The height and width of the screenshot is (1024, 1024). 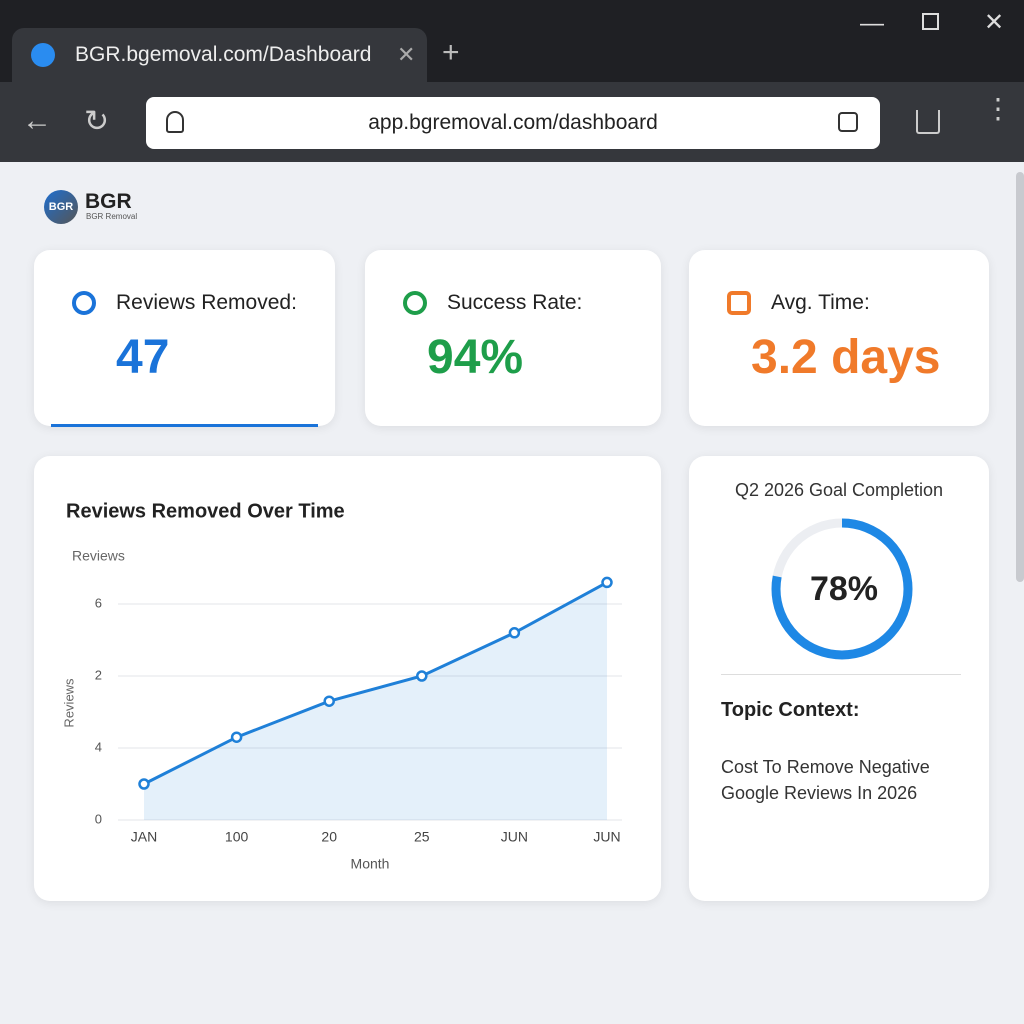 I want to click on browser-tab, so click(x=219, y=56).